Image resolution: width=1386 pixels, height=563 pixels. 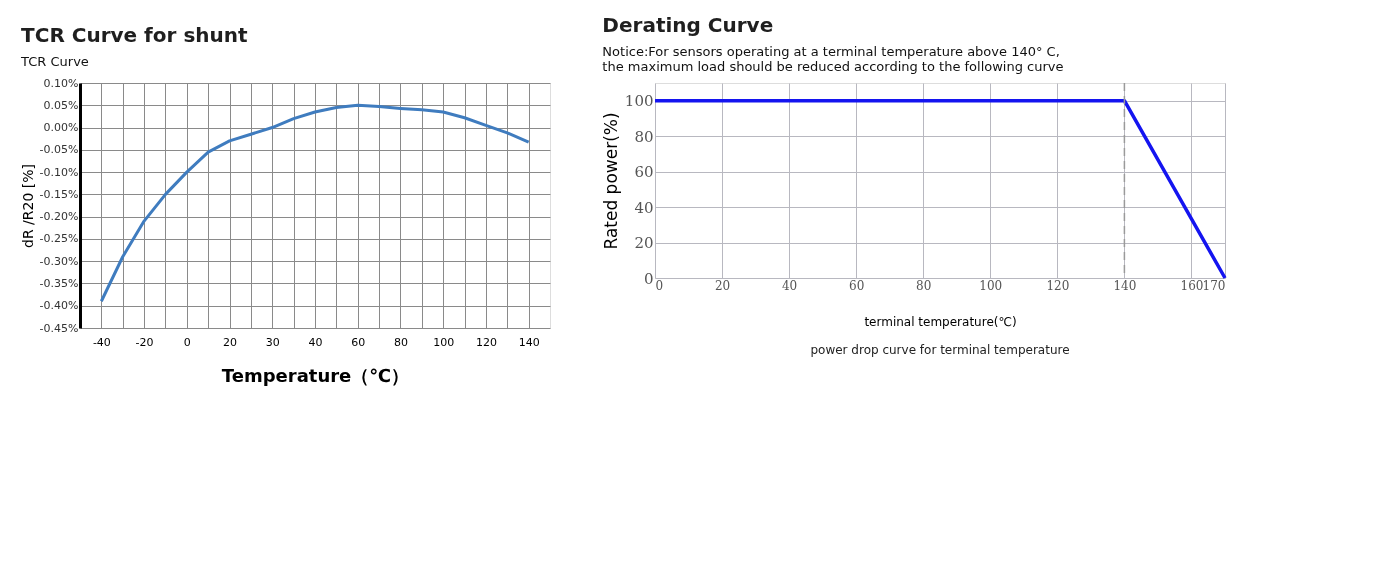 What do you see at coordinates (134, 35) in the screenshot?
I see `chart-title: TCR Curve for shunt` at bounding box center [134, 35].